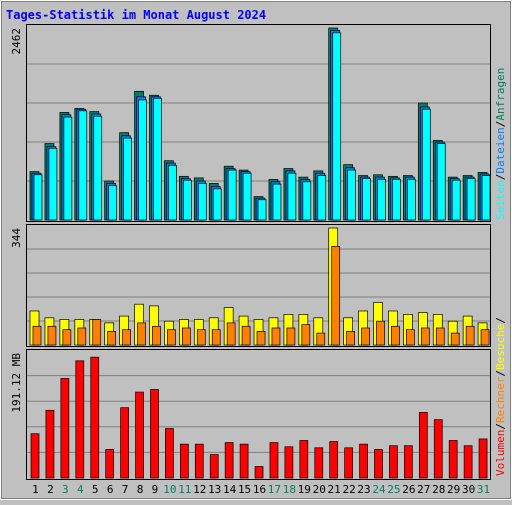 Image resolution: width=512 pixels, height=505 pixels. I want to click on day-label: 26, so click(408, 489).